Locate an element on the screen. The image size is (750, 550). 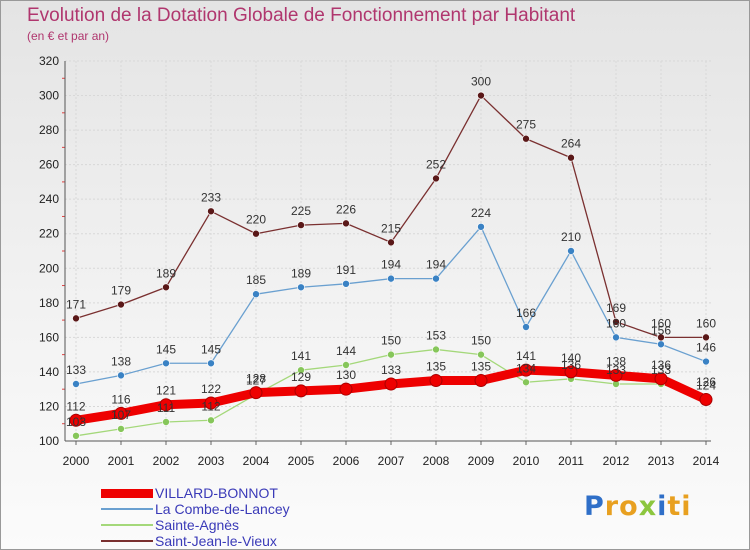
data-label-villard-bonnot: 140 is located at coordinates (571, 358).